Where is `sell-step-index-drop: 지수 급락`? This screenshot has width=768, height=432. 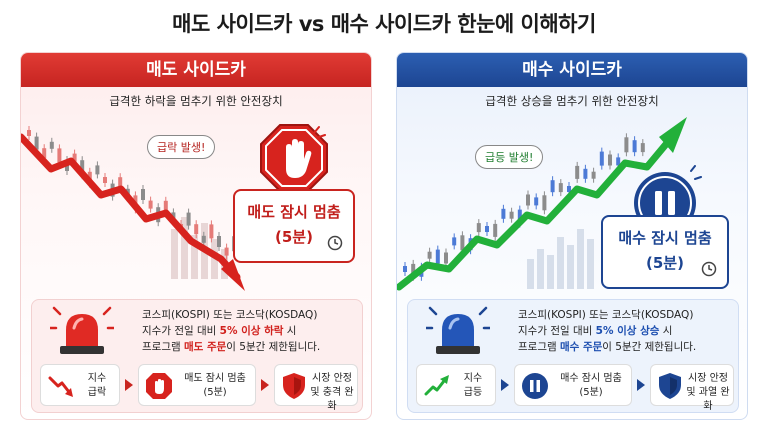
sell-step-index-drop: 지수 급락 is located at coordinates (80, 385).